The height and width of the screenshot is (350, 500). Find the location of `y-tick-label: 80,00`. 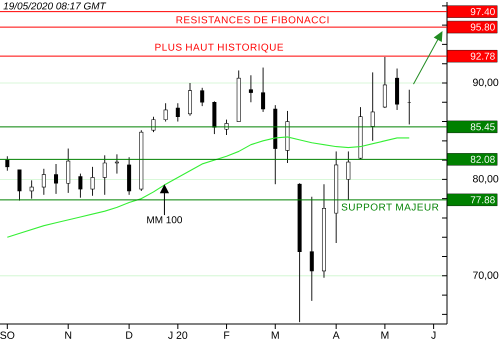

y-tick-label: 80,00 is located at coordinates (485, 179).